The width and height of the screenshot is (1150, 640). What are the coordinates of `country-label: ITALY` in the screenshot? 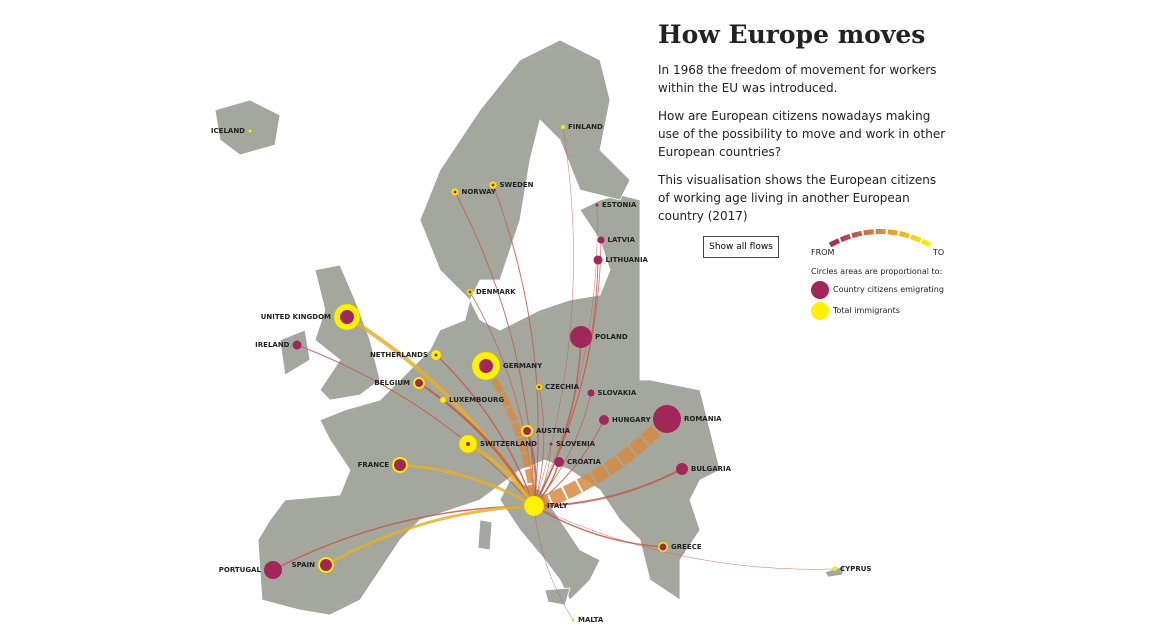 It's located at (558, 506).